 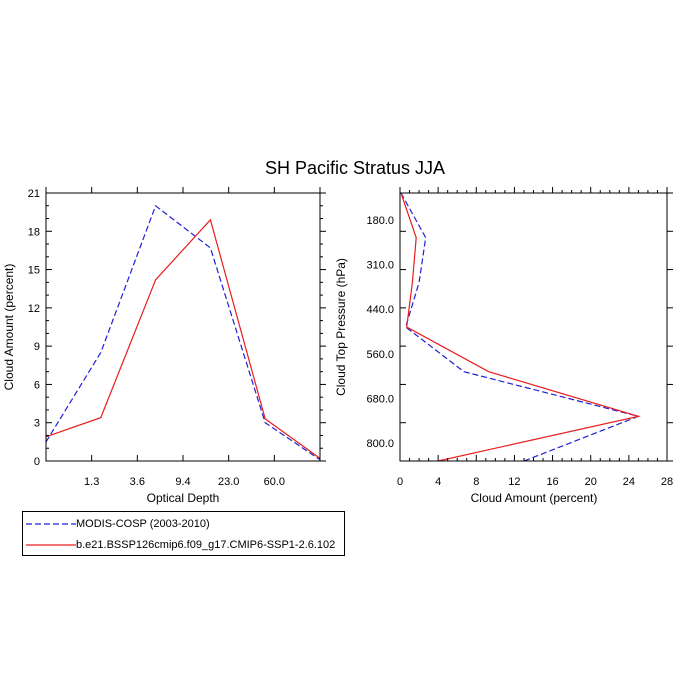 What do you see at coordinates (37, 347) in the screenshot?
I see `left-y-tick-label: 9` at bounding box center [37, 347].